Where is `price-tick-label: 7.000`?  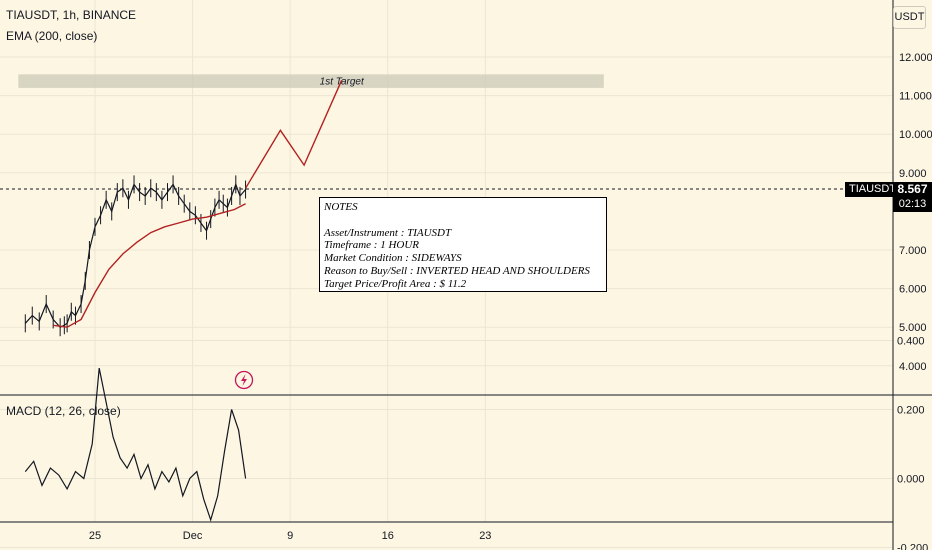
price-tick-label: 7.000 is located at coordinates (913, 251).